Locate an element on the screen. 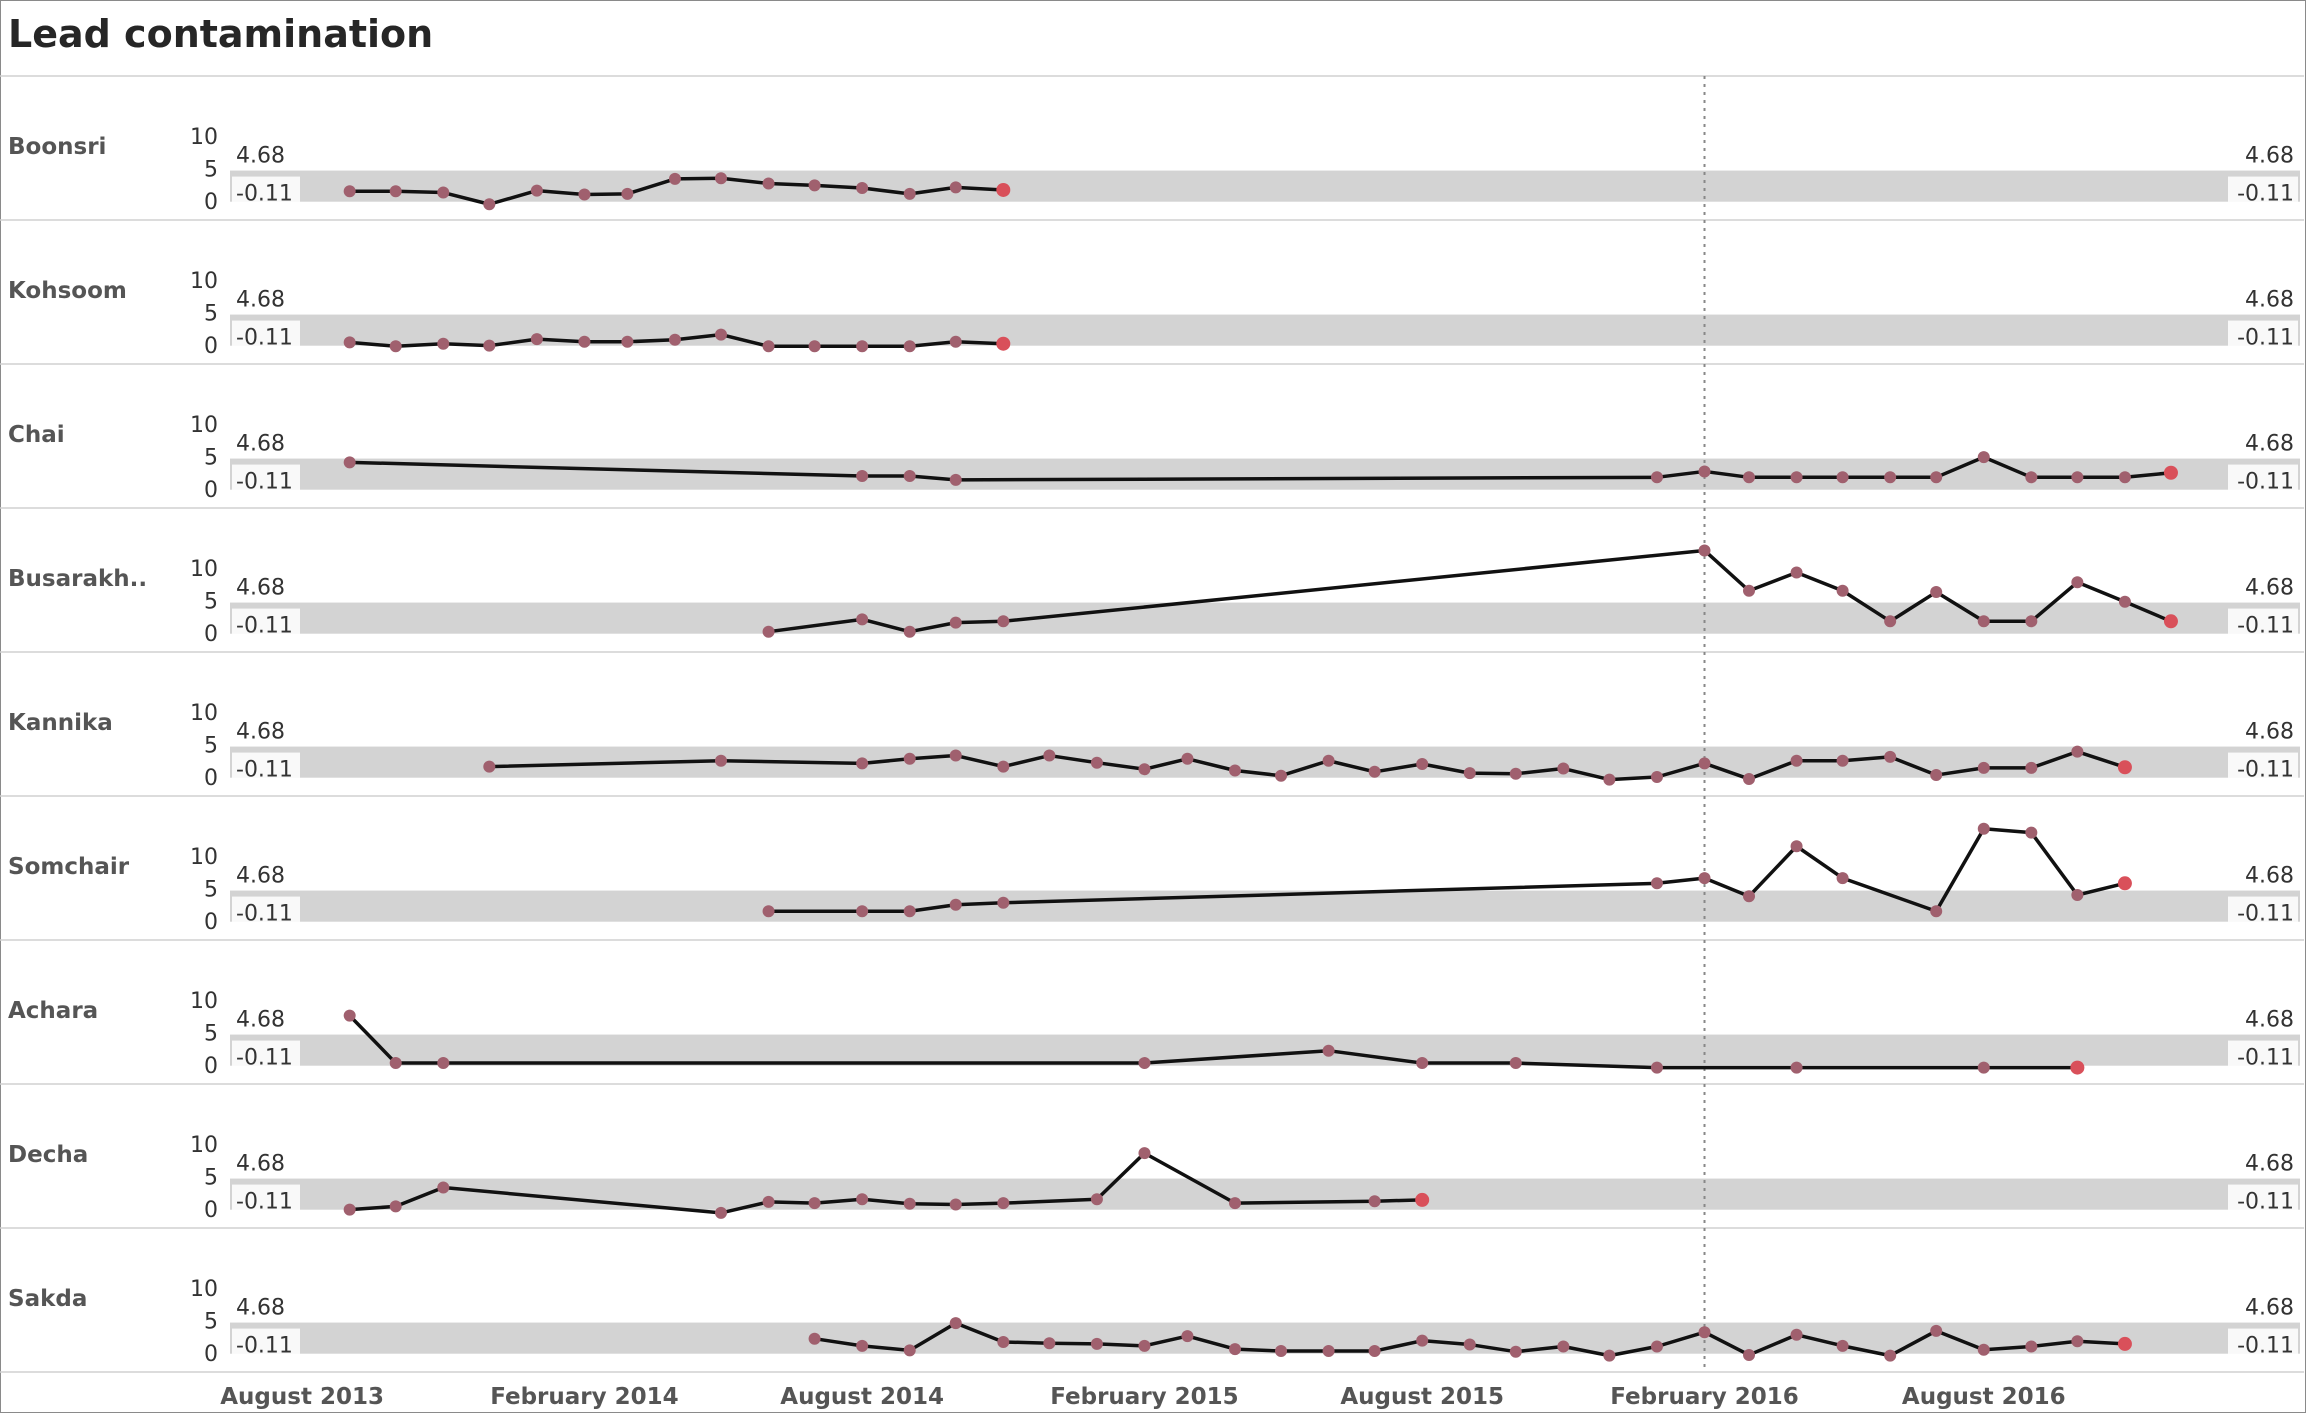 This screenshot has width=2306, height=1413. series-busarakh- is located at coordinates (1470, 591).